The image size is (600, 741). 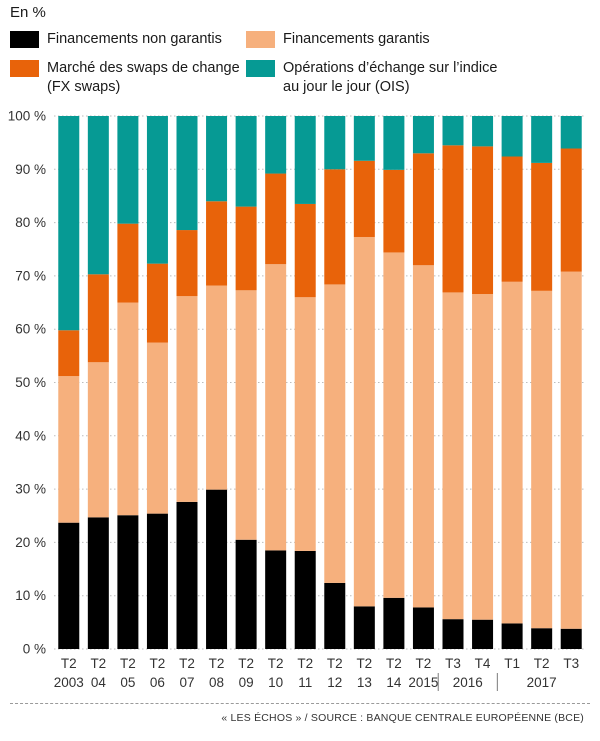 I want to click on legend-item-financements-garantis: Financements garantis, so click(x=338, y=39).